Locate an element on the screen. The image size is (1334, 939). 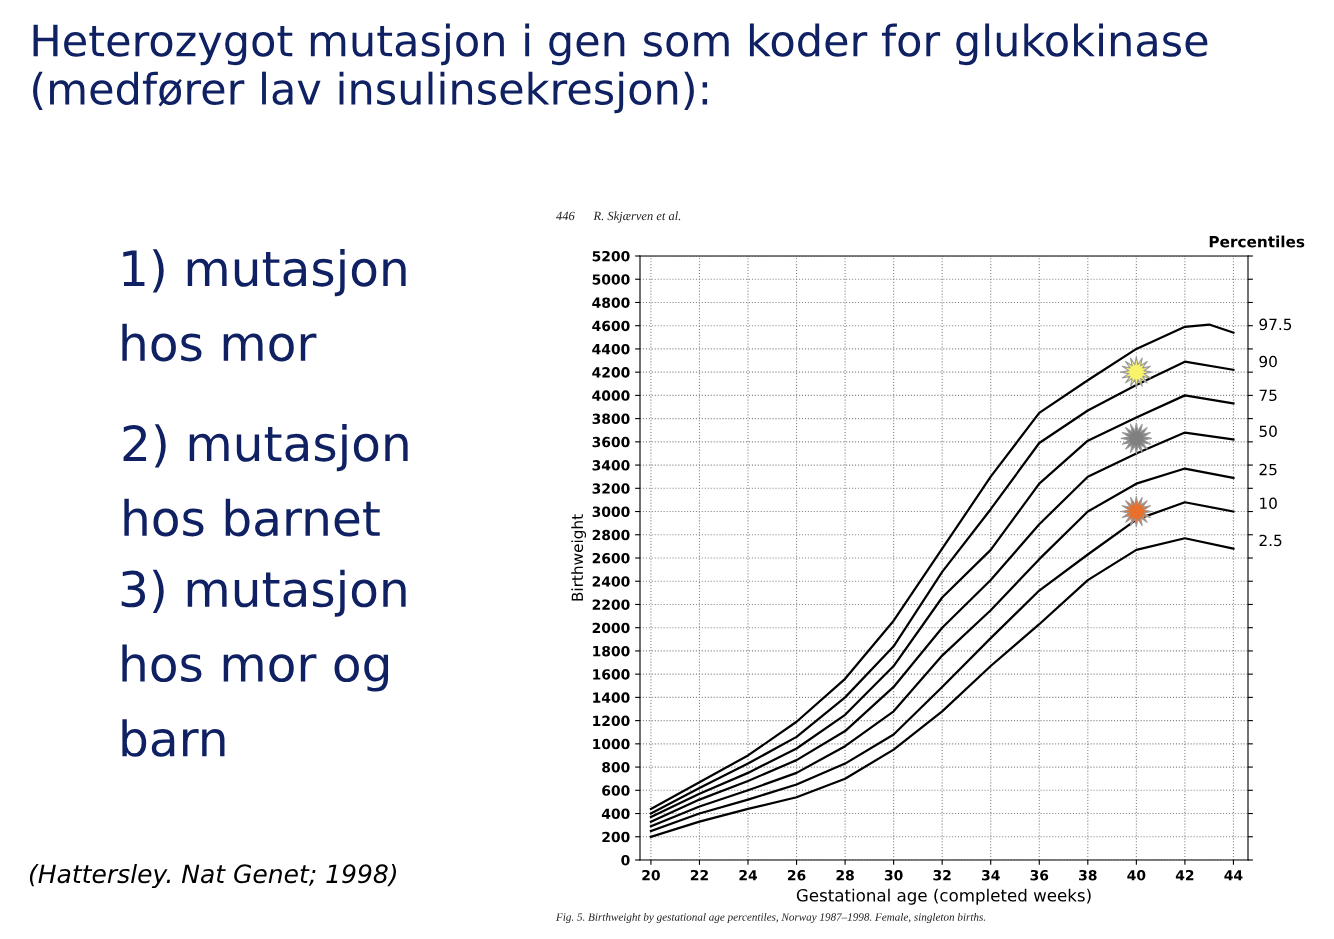
x-tick-label: 28 is located at coordinates (845, 875).